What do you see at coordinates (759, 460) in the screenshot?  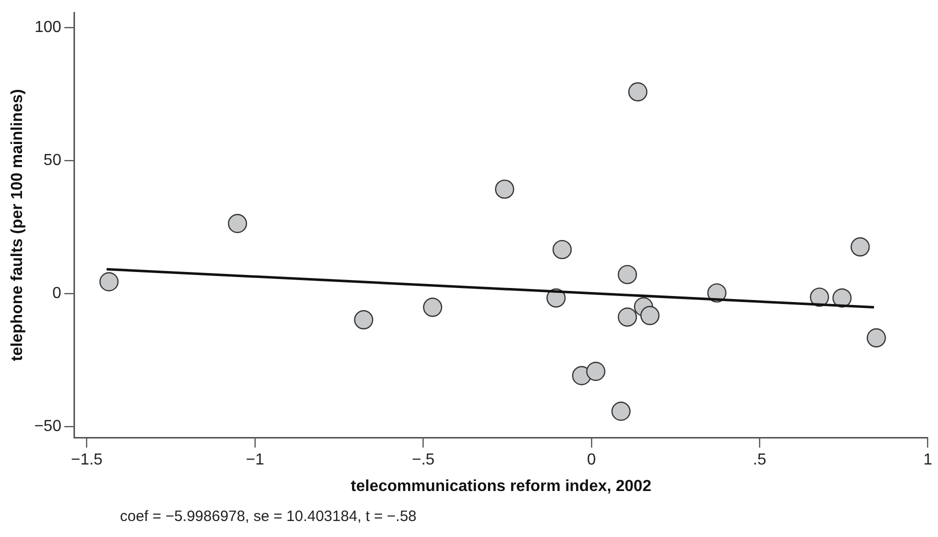 I see `x-tick-label: .5` at bounding box center [759, 460].